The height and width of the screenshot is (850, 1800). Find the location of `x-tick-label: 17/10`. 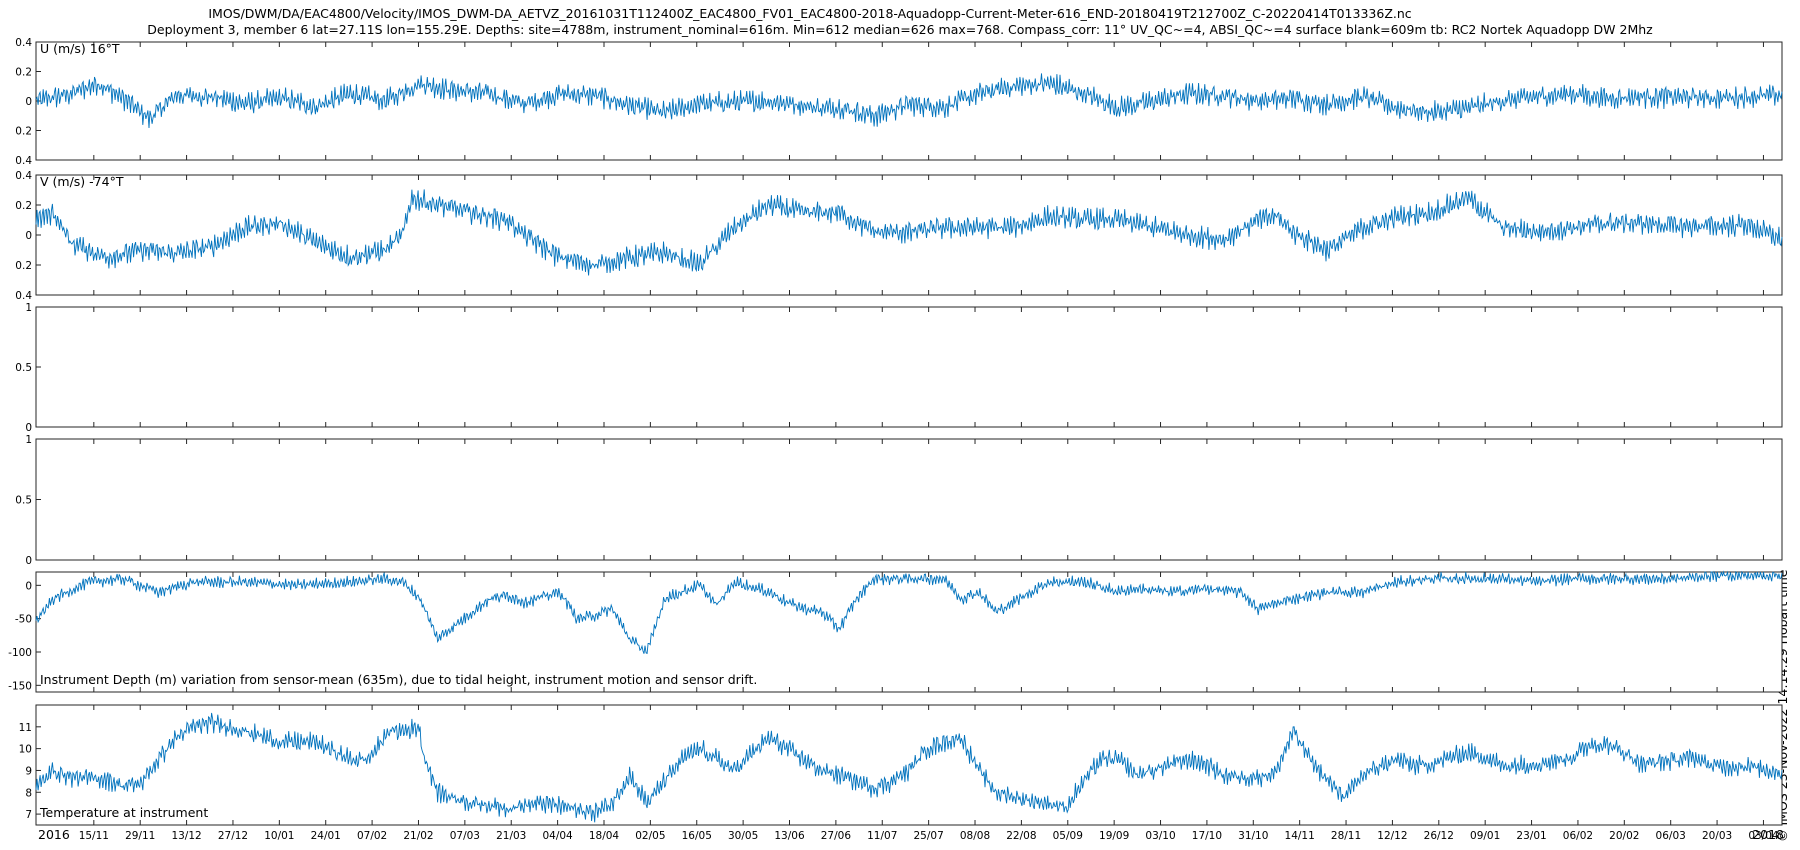

x-tick-label: 17/10 is located at coordinates (1207, 836).